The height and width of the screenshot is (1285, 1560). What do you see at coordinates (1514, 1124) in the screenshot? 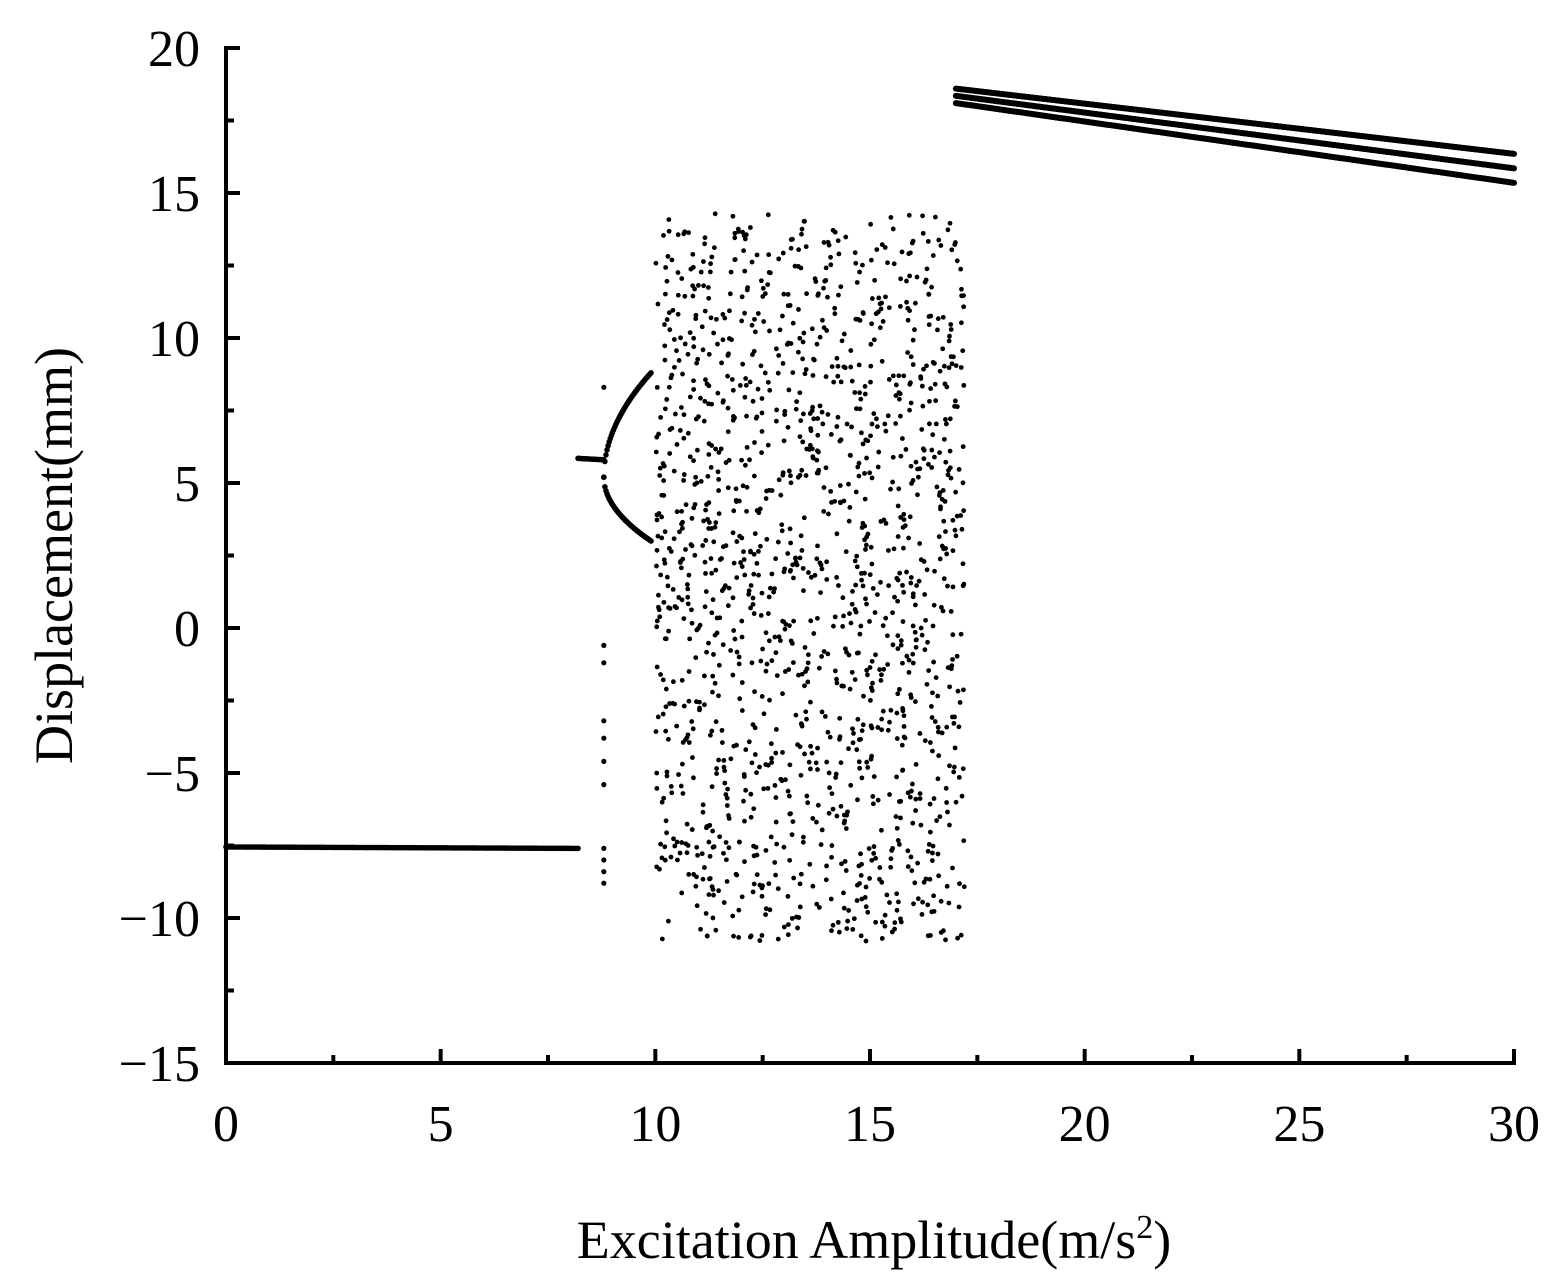
I see `x-tick-label: 30` at bounding box center [1514, 1124].